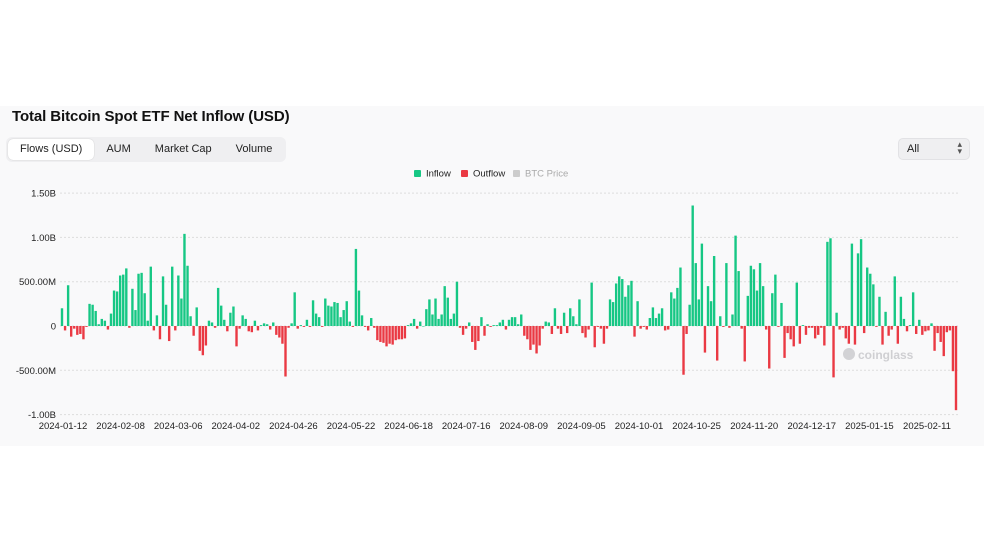 The width and height of the screenshot is (984, 554). Describe the element at coordinates (51, 149) in the screenshot. I see `tab-flows-usd: Flows (USD)` at that location.